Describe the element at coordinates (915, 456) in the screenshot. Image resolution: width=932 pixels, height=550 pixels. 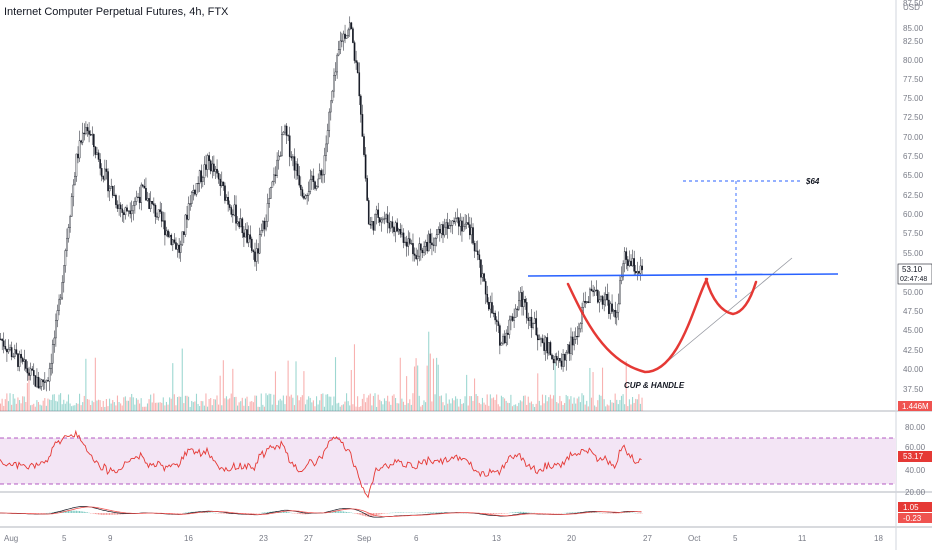
I see `rsi-value-tag` at that location.